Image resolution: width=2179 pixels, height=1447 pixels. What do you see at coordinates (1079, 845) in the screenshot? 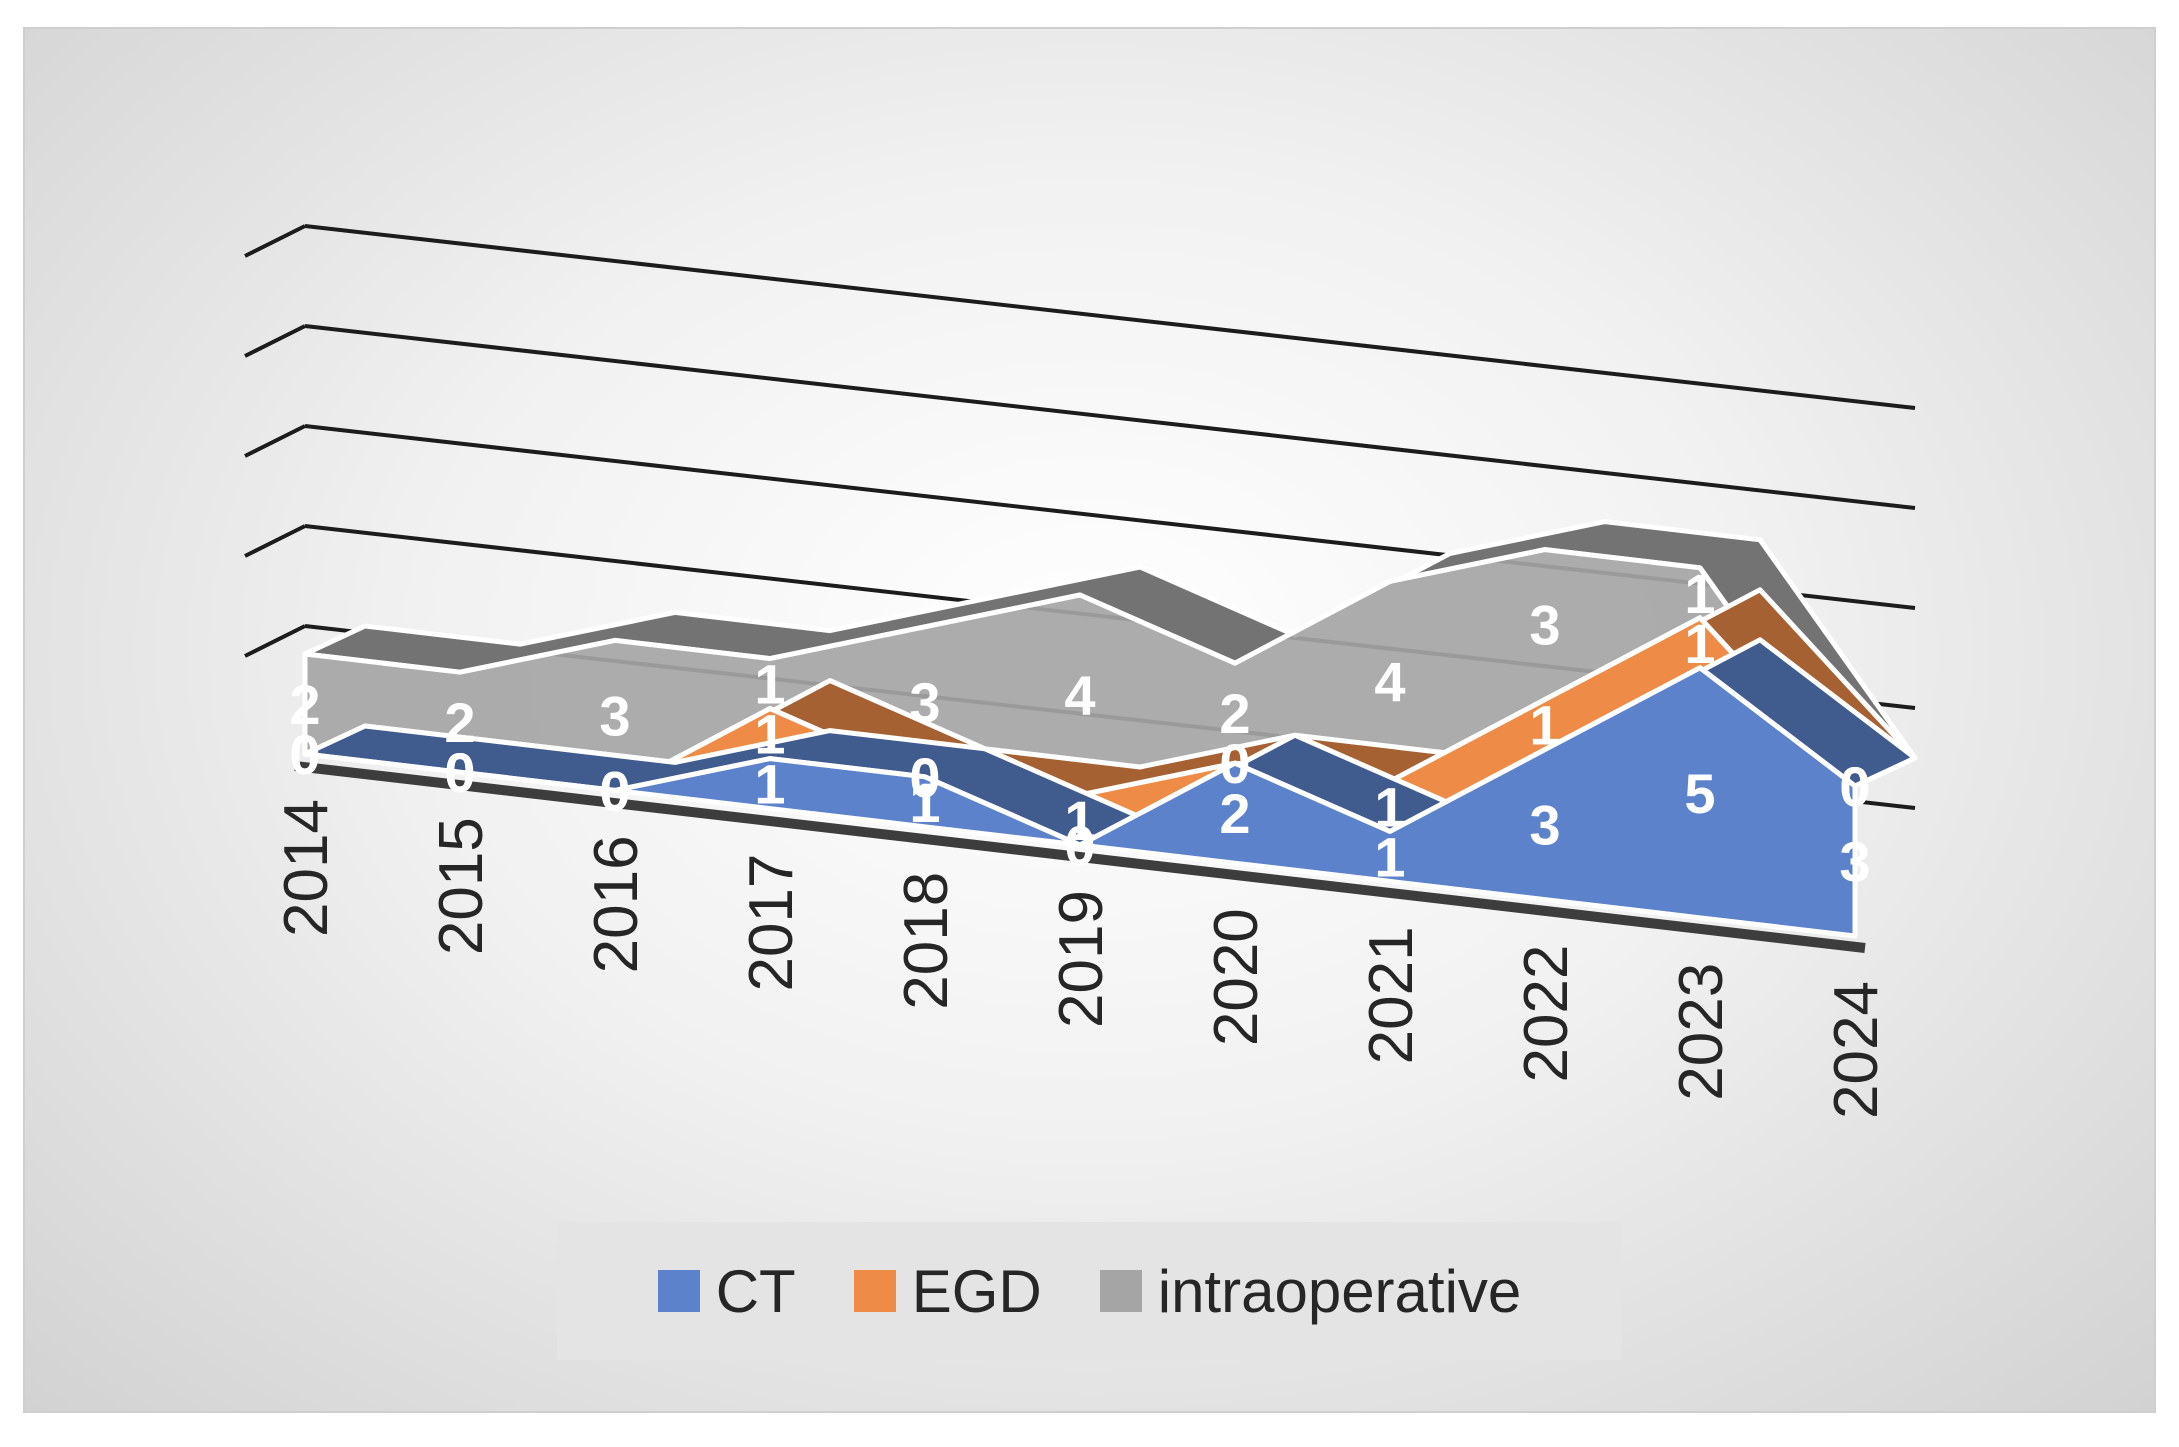
I see `data-label-ct-2019: 0` at bounding box center [1079, 845].